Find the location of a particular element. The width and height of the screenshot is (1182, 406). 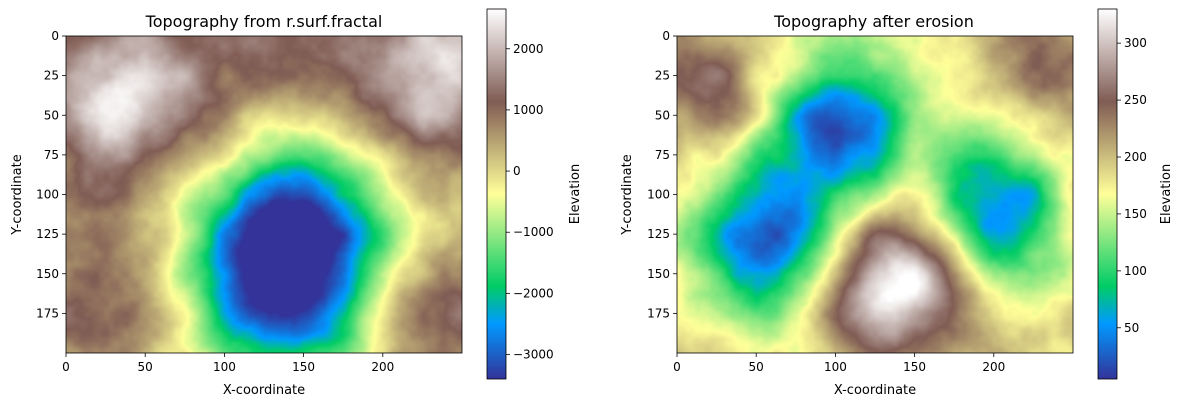

colorbar-label-right: Elevation is located at coordinates (1166, 194).